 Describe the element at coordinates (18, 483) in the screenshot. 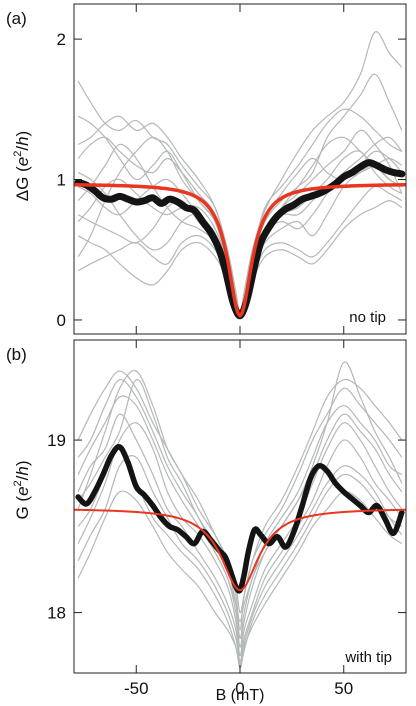

I see `panel-b-ylabel-part-3: 2` at that location.